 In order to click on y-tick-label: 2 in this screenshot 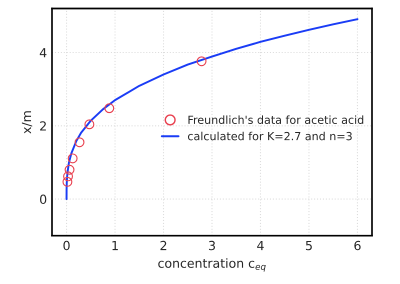, I will do `click(43, 126)`.